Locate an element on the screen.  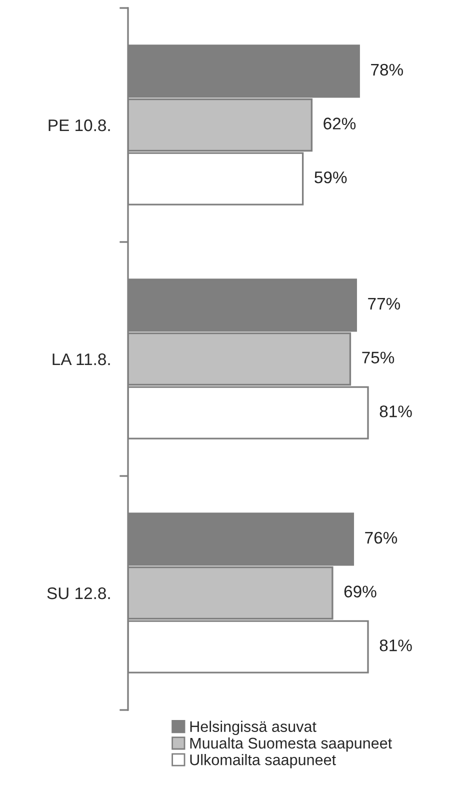
legend-label: Ulkomailta saapuneet is located at coordinates (263, 761).